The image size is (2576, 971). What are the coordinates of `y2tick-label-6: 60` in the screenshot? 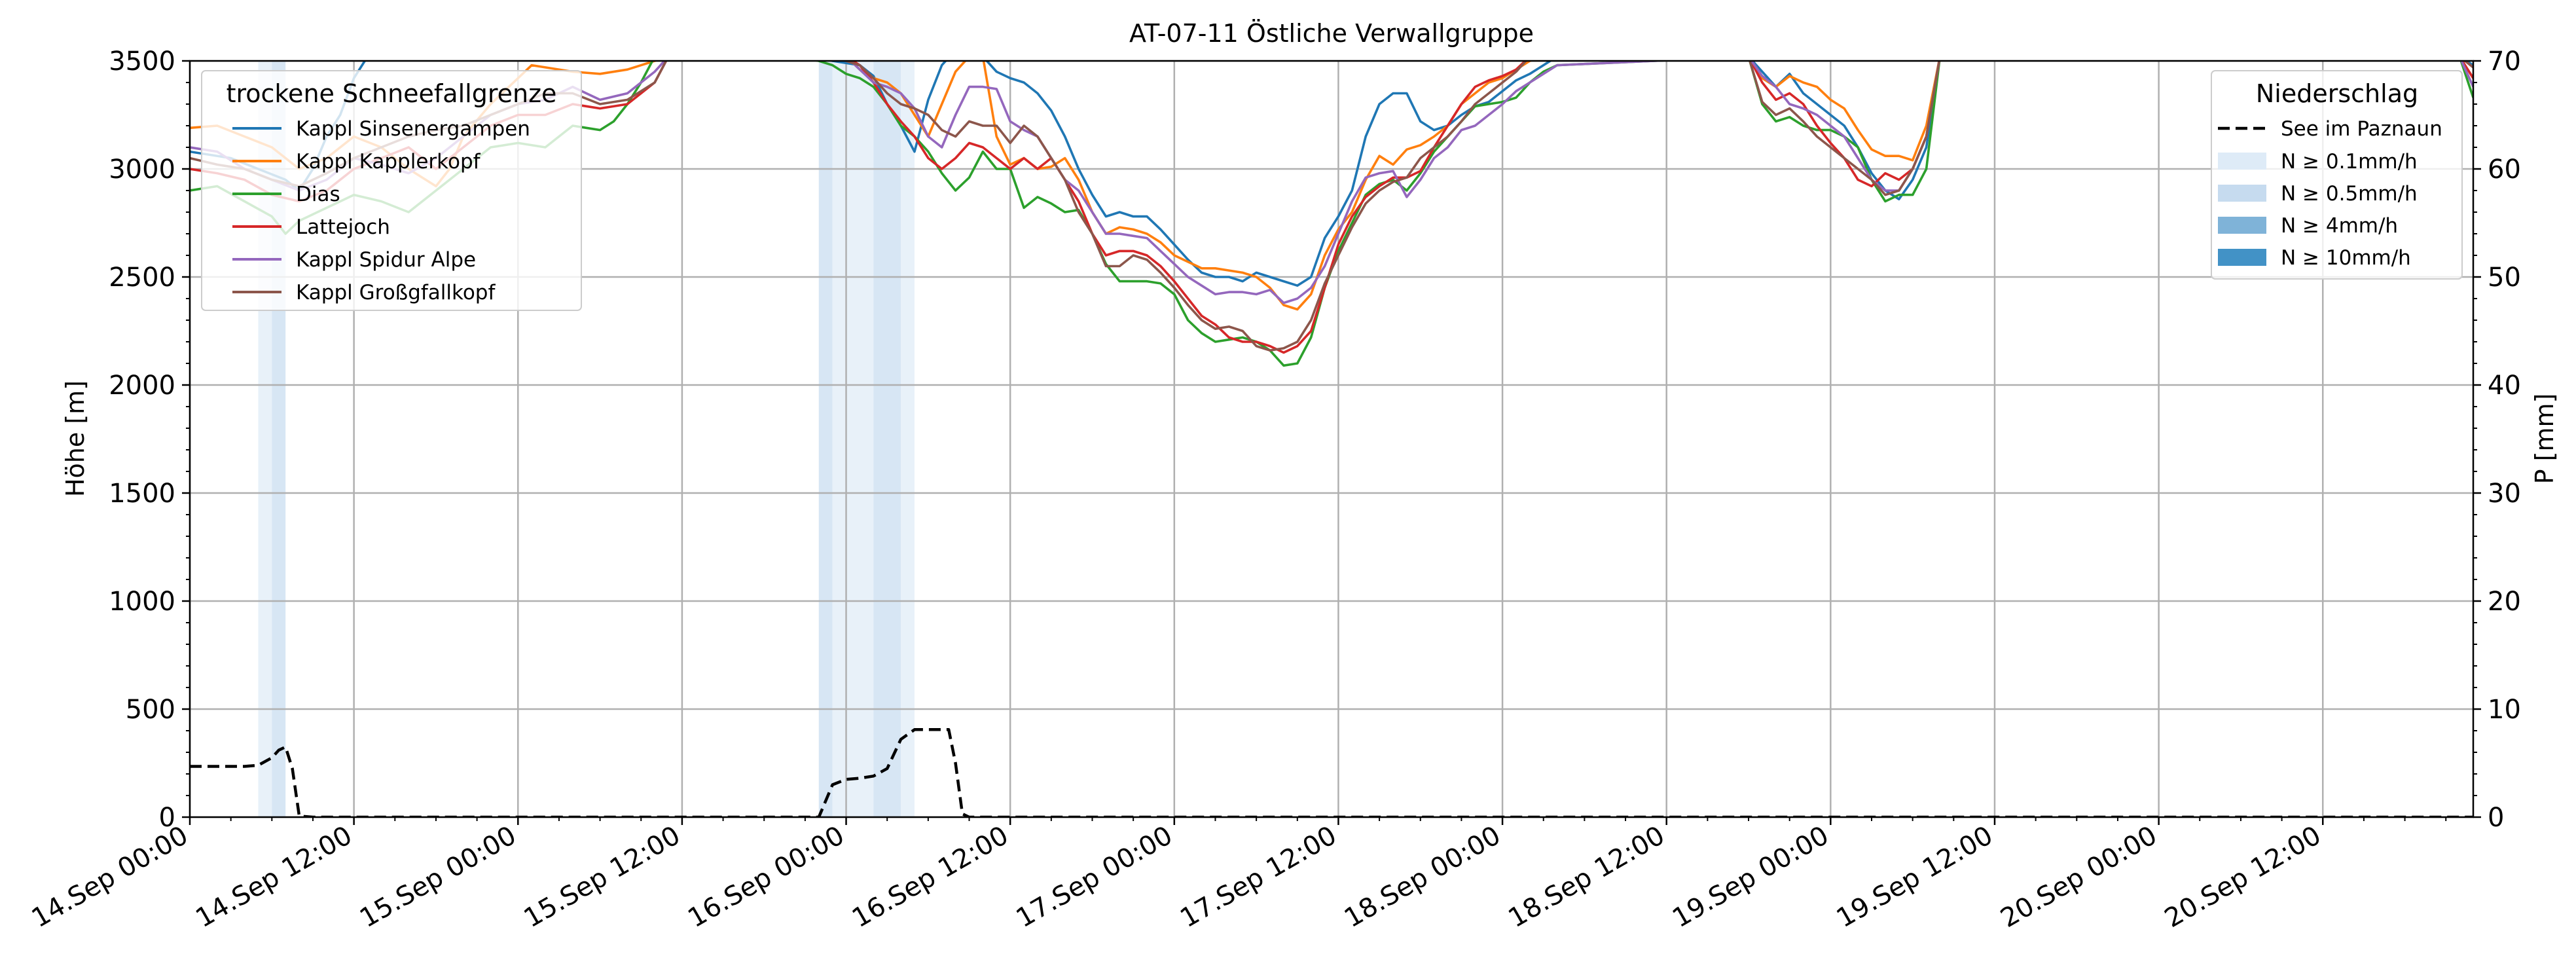 It's located at (2504, 170).